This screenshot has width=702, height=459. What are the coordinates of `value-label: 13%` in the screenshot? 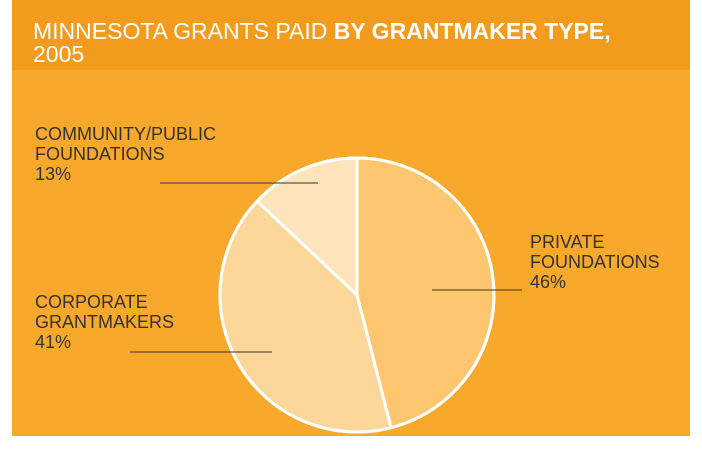 It's located at (53, 174).